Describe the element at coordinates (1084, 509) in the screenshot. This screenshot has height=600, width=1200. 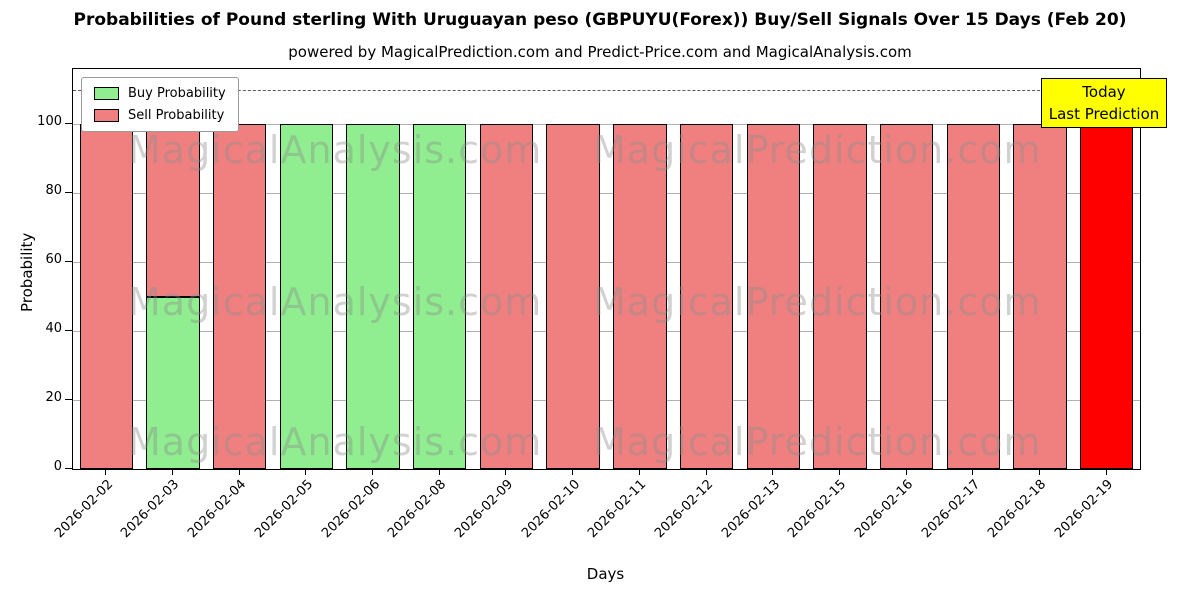
I see `x-tick-label: 2026-02-19` at that location.